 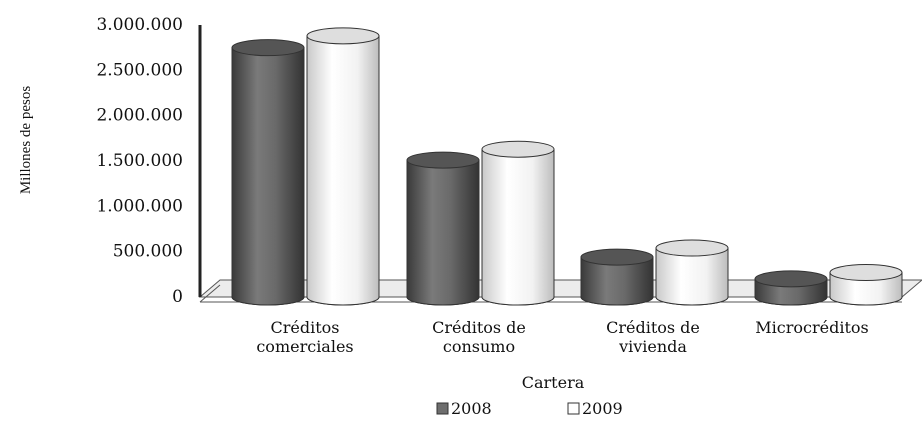 I want to click on legend-swatch-2008, so click(x=442, y=408).